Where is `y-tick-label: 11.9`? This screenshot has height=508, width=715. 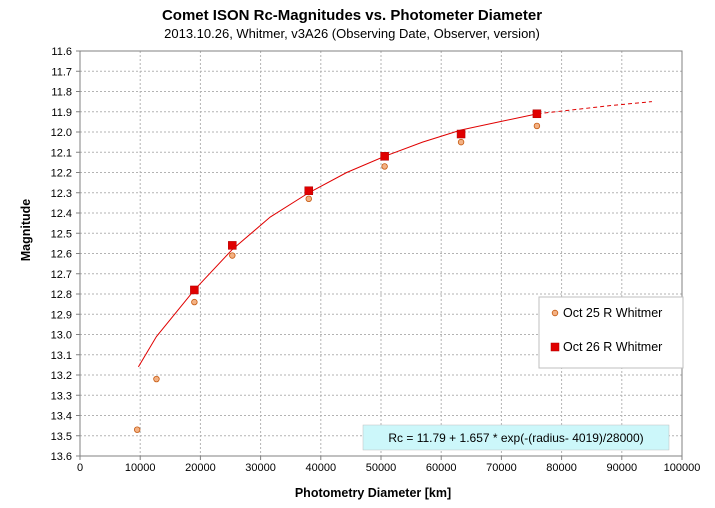
y-tick-label: 11.9 is located at coordinates (61, 113).